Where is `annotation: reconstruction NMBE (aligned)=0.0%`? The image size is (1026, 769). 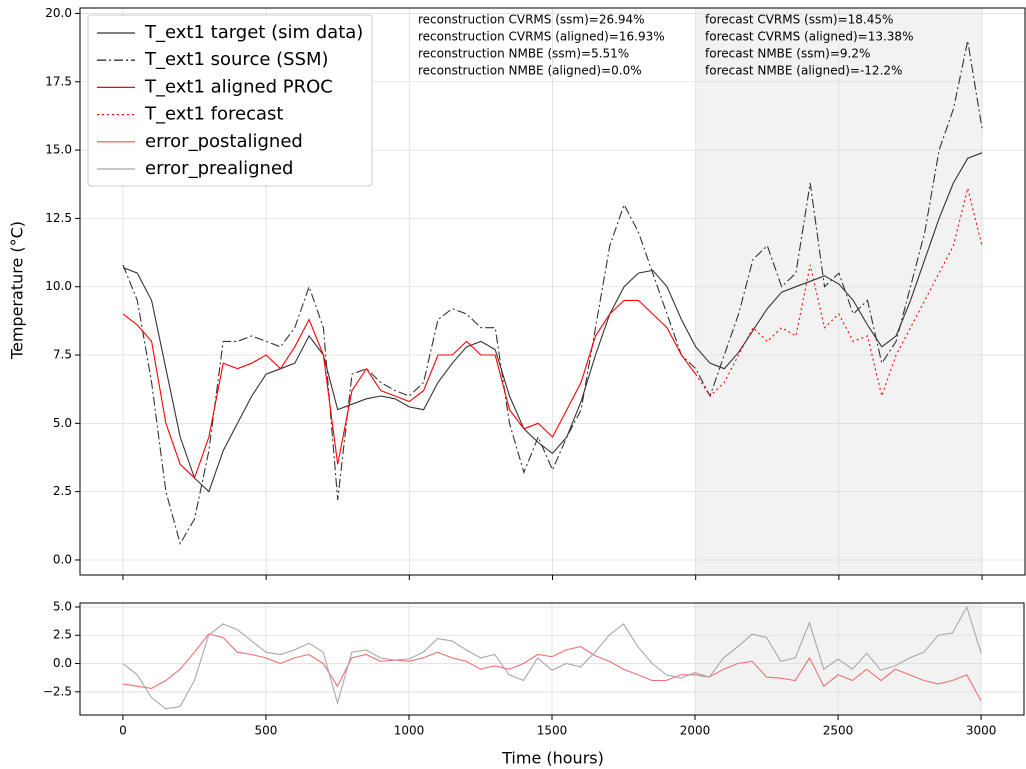
annotation: reconstruction NMBE (aligned)=0.0% is located at coordinates (530, 71).